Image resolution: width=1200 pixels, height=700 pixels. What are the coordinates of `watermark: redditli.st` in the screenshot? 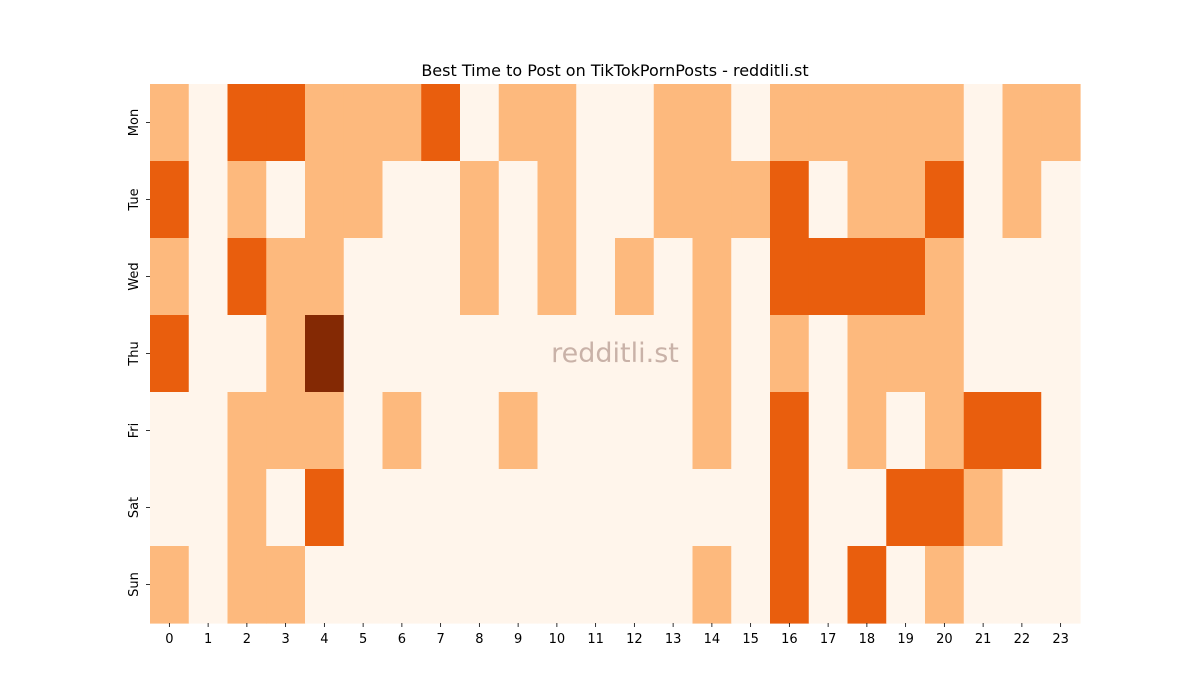 It's located at (615, 353).